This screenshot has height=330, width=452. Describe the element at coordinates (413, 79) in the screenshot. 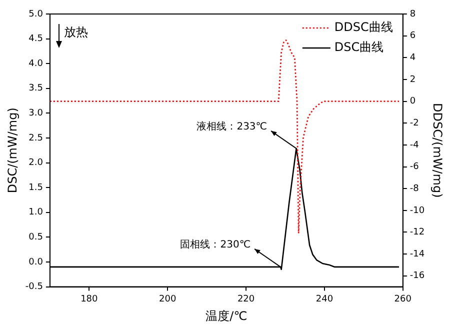

I see `y2-tick-label: 2` at that location.